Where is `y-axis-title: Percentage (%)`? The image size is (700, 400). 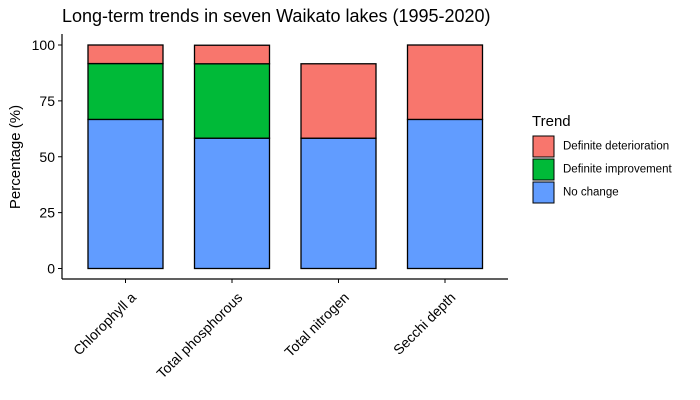 y-axis-title: Percentage (%) is located at coordinates (15, 157).